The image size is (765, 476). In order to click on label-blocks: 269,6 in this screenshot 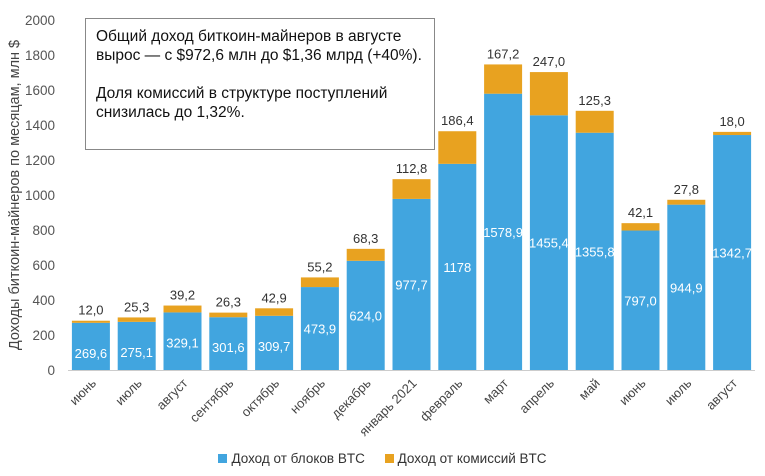, I will do `click(91, 353)`.